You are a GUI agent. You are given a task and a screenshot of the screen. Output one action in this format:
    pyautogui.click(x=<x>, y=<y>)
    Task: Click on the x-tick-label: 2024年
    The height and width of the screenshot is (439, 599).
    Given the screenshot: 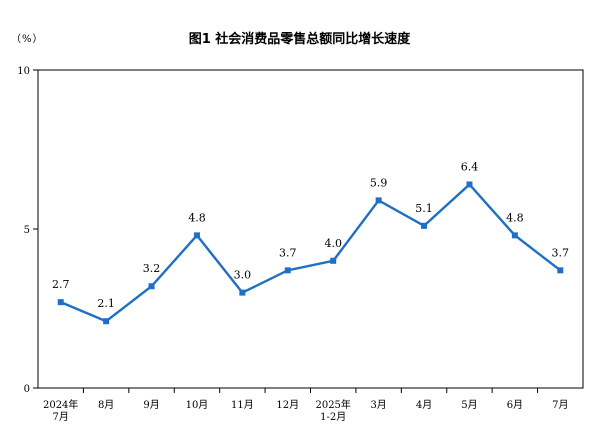 What is the action you would take?
    pyautogui.click(x=60, y=404)
    